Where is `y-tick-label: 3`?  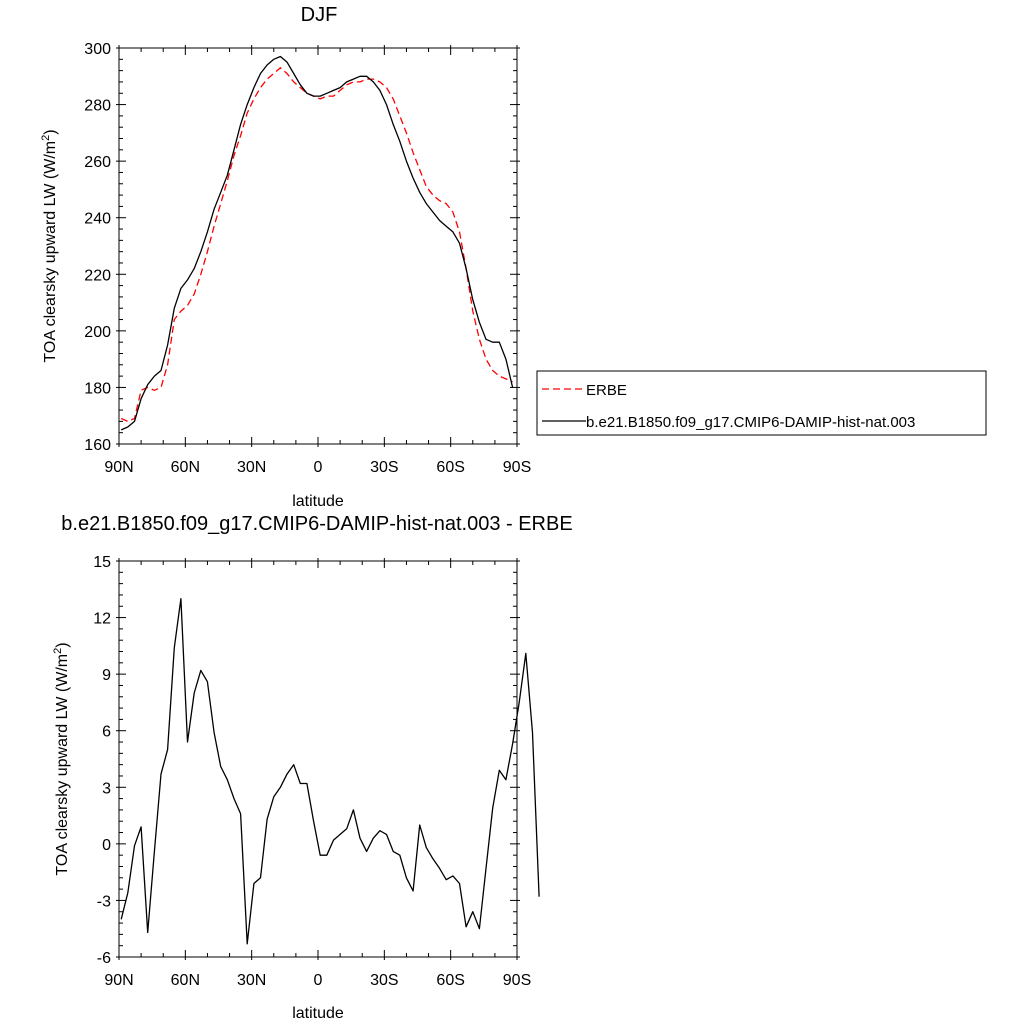 y-tick-label: 3 is located at coordinates (106, 788).